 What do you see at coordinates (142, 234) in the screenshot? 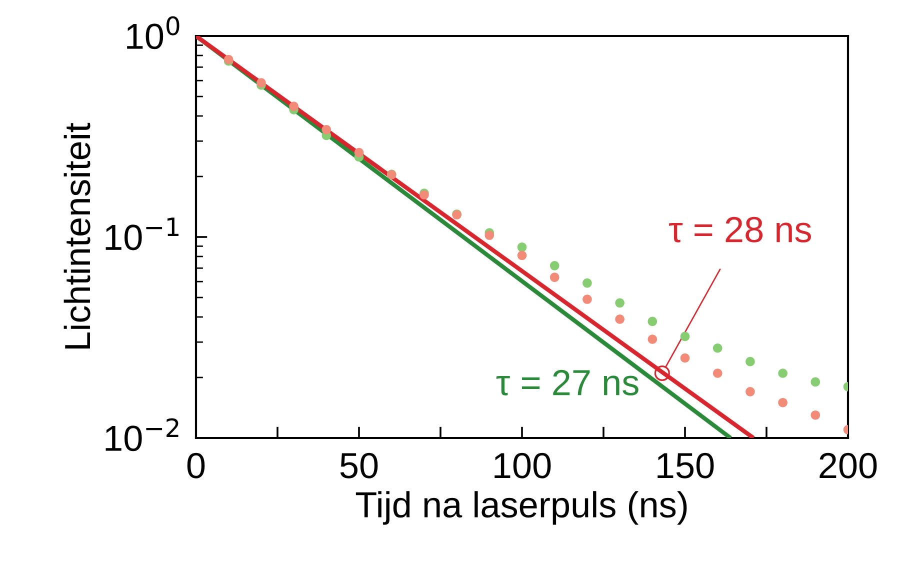
I see `y-tick-label: 10$^{−1}$` at bounding box center [142, 234].